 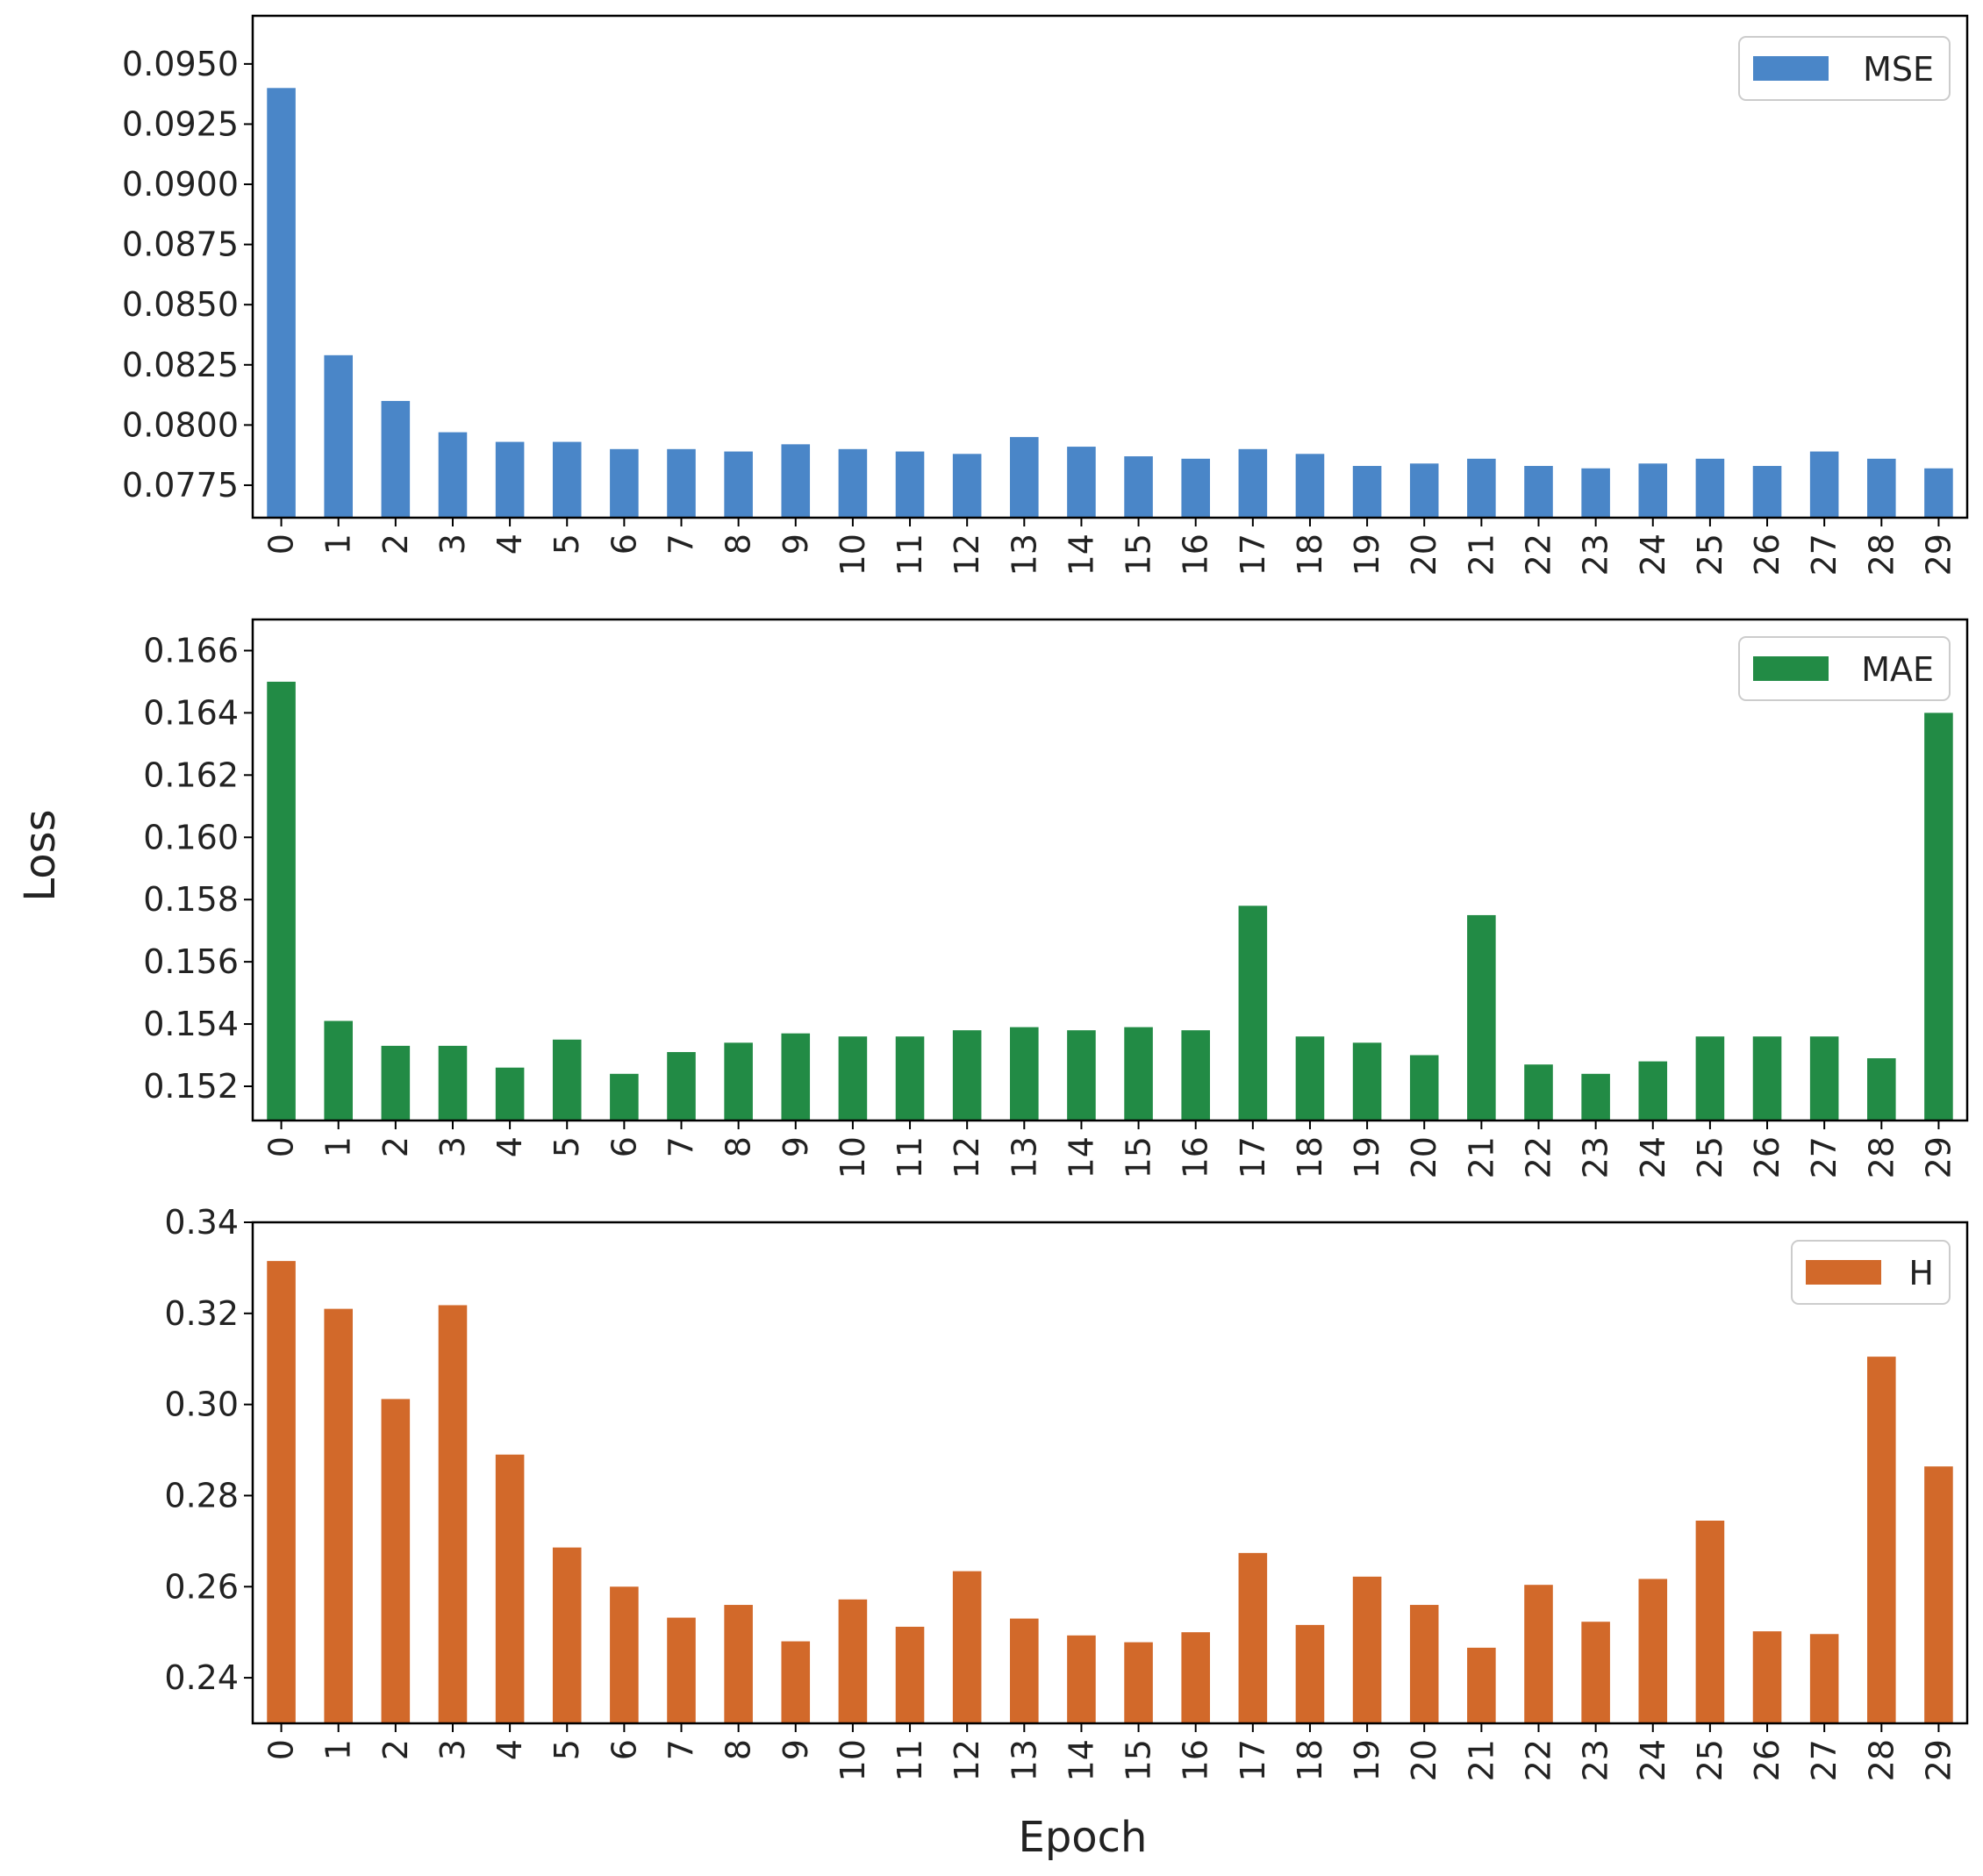 What do you see at coordinates (1824, 1760) in the screenshot?
I see `h-x-tick-label-27: 27` at bounding box center [1824, 1760].